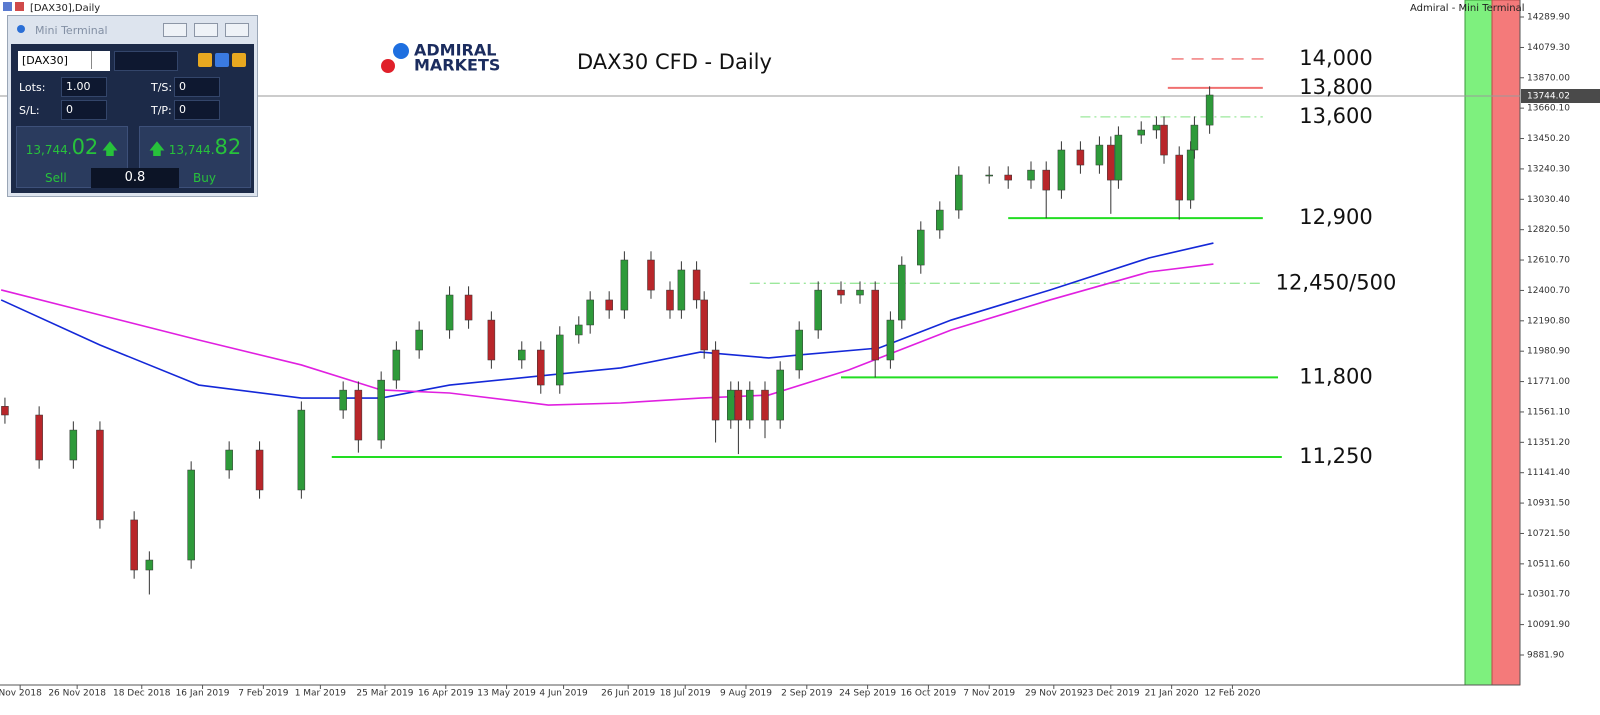  What do you see at coordinates (77, 694) in the screenshot?
I see `x-tick-label: 26 Nov 2018` at bounding box center [77, 694].